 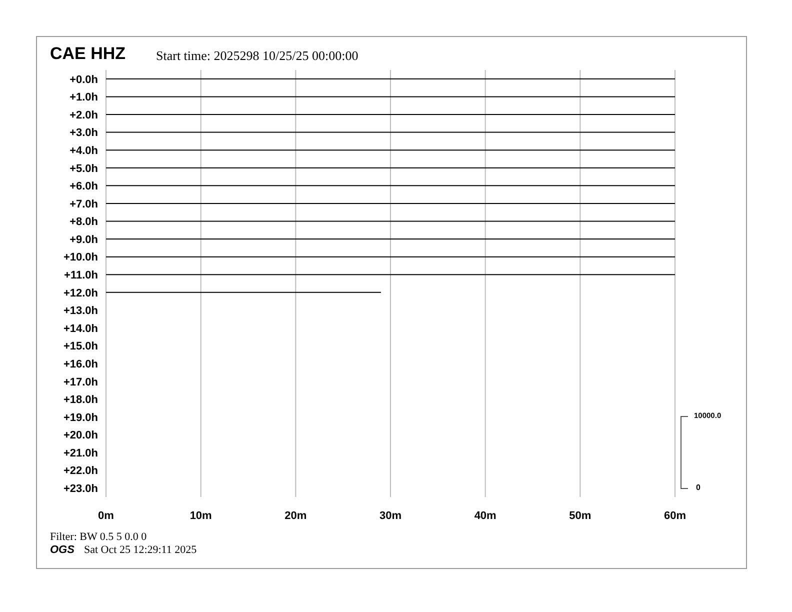 I want to click on y-tick-label: +21.0h, so click(x=80, y=453).